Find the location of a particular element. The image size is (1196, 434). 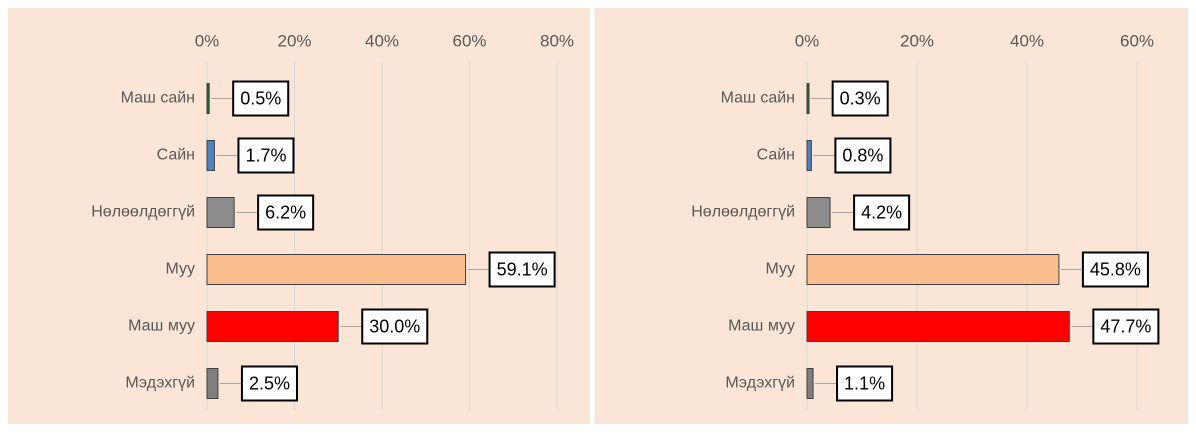

data-label: 45.8% is located at coordinates (1115, 269).